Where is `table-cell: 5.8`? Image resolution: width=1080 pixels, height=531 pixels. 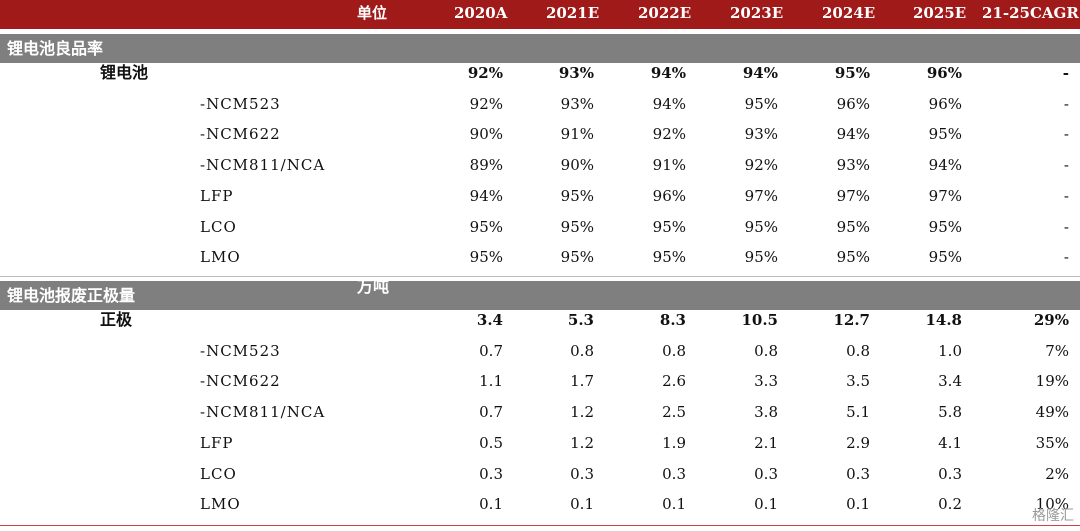
table-cell: 5.8 is located at coordinates (950, 412).